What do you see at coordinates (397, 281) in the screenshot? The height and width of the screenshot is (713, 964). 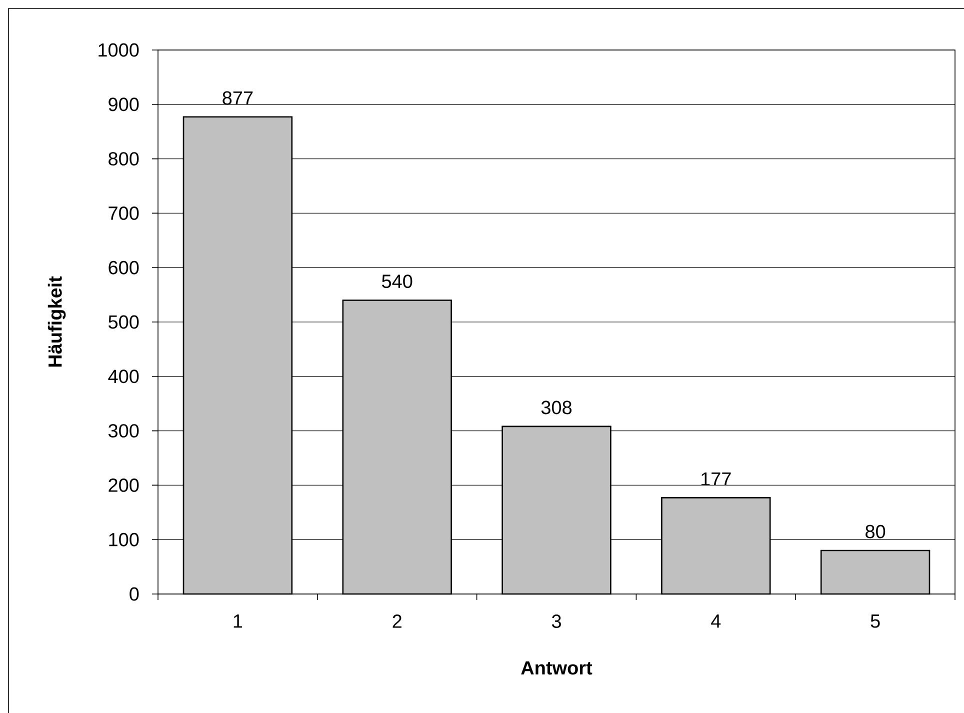 I see `data-label: 540` at bounding box center [397, 281].